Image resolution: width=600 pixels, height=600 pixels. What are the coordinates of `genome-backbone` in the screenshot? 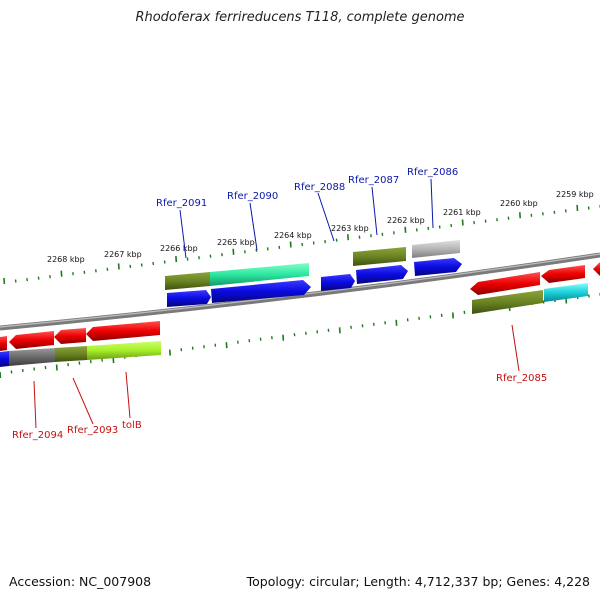 It's located at (300, 291).